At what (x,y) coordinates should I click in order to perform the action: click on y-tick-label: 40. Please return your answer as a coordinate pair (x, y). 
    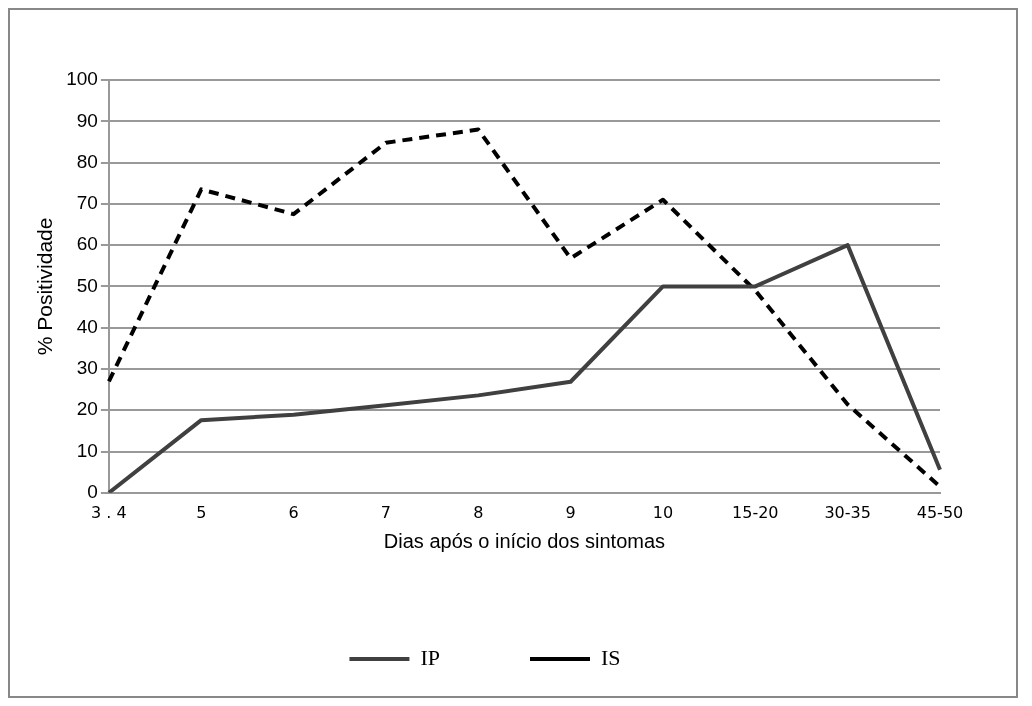
    Looking at the image, I should click on (87, 326).